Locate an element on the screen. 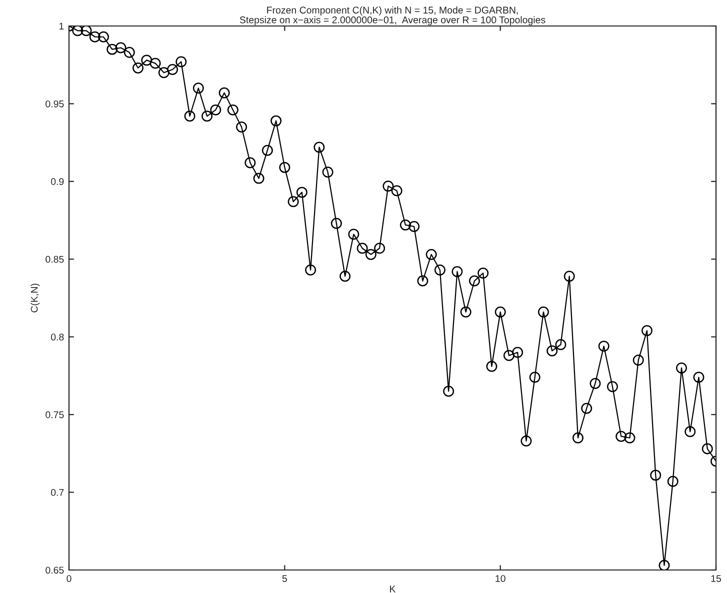 This screenshot has width=727, height=593. y-tick-label: 0.9 is located at coordinates (57, 182).